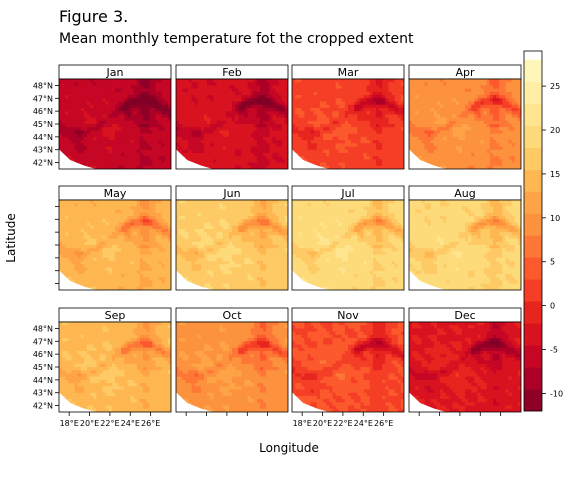  I want to click on panel-label: Dec, so click(464, 315).